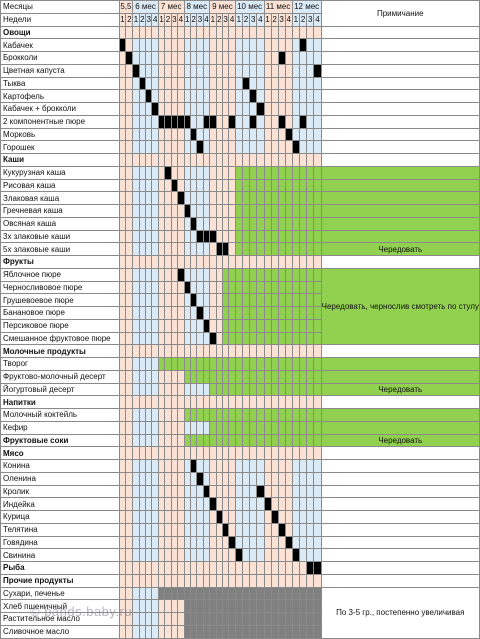  Describe the element at coordinates (240, 376) in the screenshot. I see `food-row: Фруктово-молочный десерт` at that location.